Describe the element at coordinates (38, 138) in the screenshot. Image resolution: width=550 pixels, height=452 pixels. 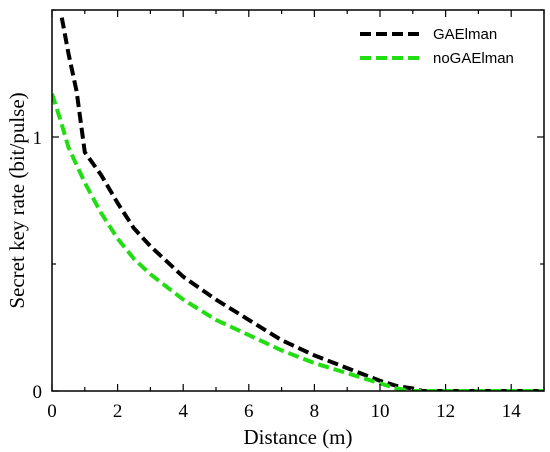
I see `y-tick-label: 1` at that location.